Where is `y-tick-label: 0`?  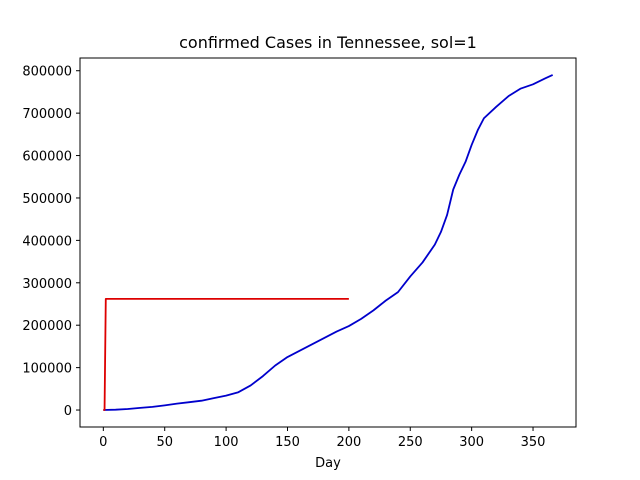
y-tick-label: 0 is located at coordinates (68, 411).